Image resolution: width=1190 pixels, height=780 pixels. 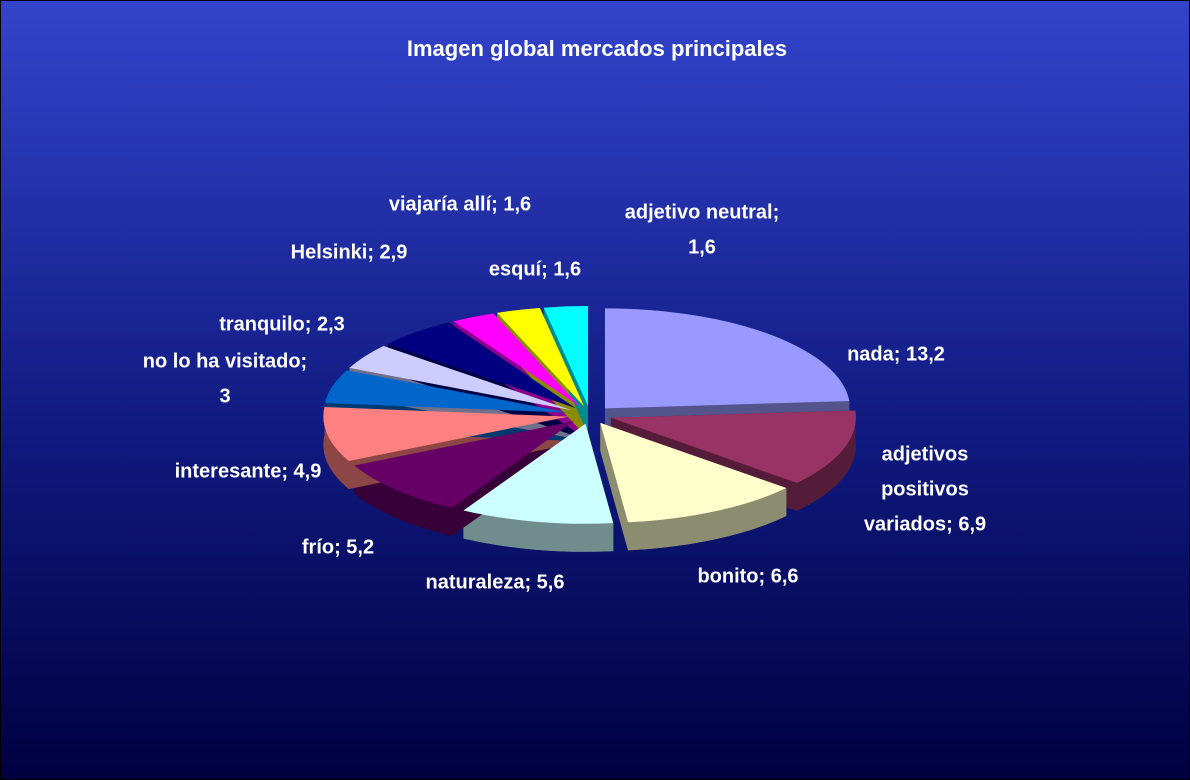 I want to click on data-label: no lo ha visitado;, so click(x=225, y=361).